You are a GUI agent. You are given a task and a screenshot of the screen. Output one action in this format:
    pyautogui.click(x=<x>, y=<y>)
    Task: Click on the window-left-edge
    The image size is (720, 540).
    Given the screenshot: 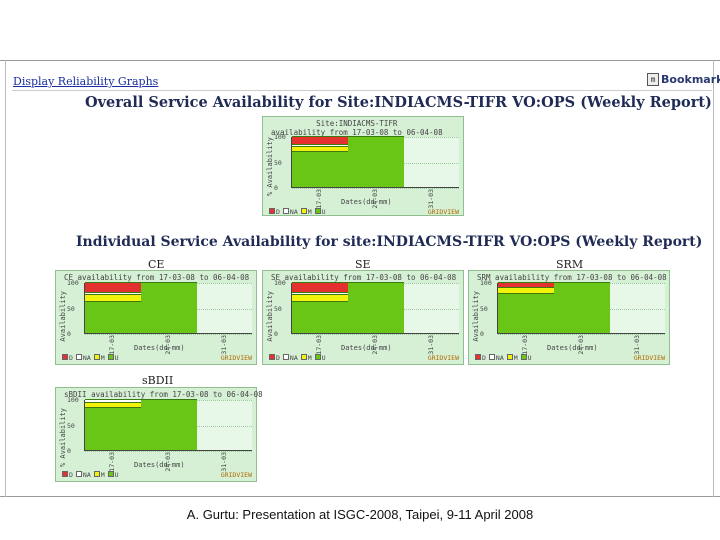 What is the action you would take?
    pyautogui.click(x=5, y=278)
    